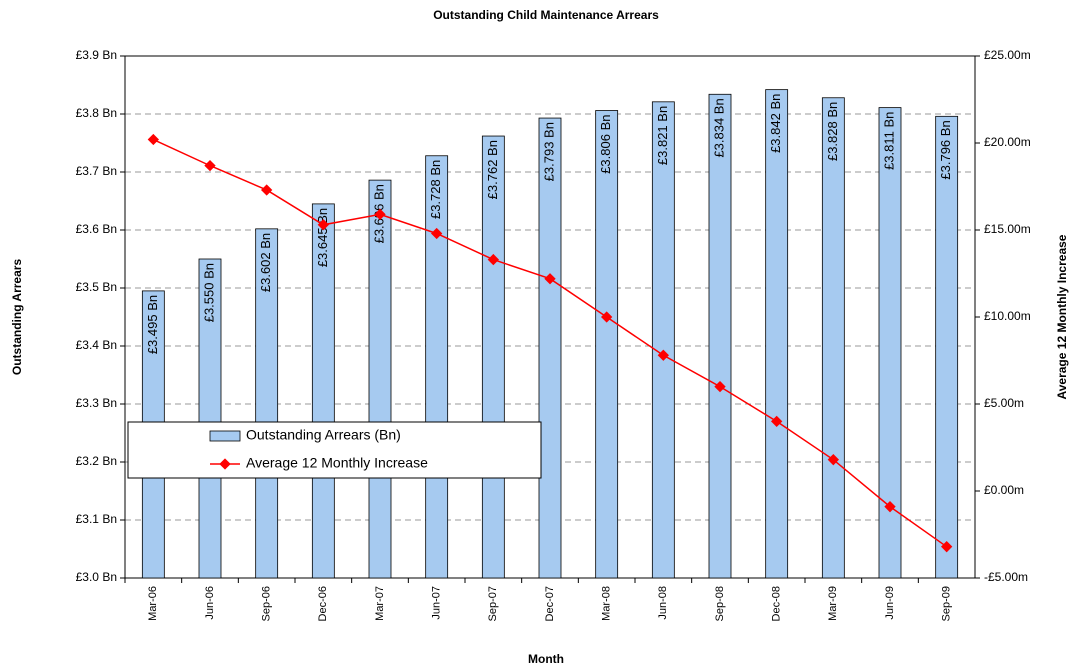 This screenshot has width=1072, height=670. What do you see at coordinates (663, 603) in the screenshot?
I see `x-tick-label: Jun-08` at bounding box center [663, 603].